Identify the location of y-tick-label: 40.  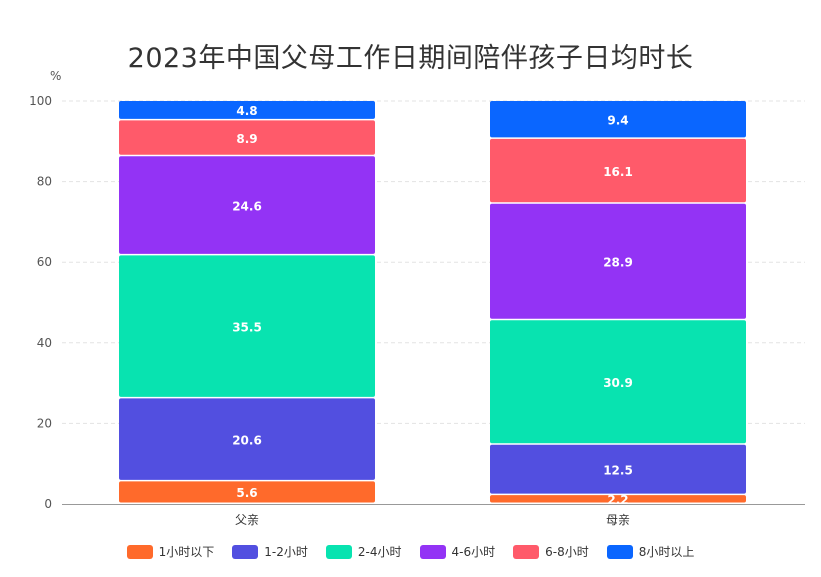
(44, 343).